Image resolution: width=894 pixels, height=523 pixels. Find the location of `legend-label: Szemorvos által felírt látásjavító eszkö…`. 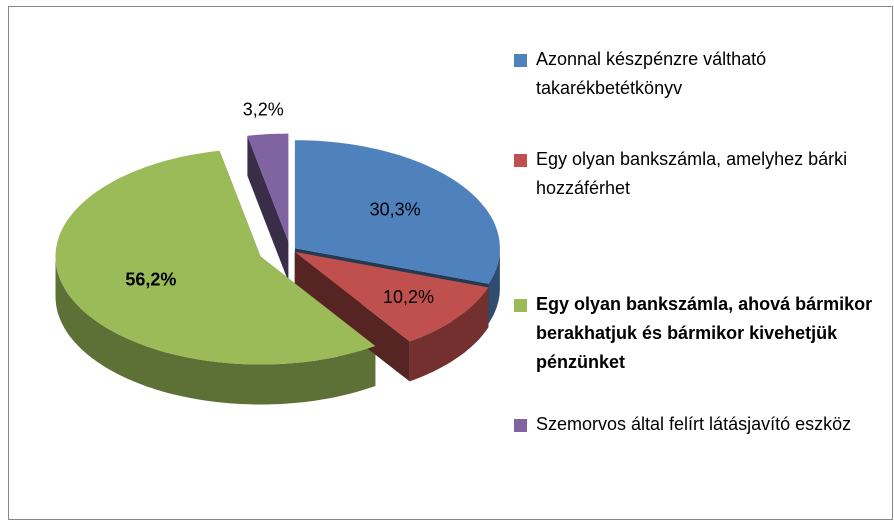

legend-label: Szemorvos által felírt látásjavító eszkö… is located at coordinates (694, 424).